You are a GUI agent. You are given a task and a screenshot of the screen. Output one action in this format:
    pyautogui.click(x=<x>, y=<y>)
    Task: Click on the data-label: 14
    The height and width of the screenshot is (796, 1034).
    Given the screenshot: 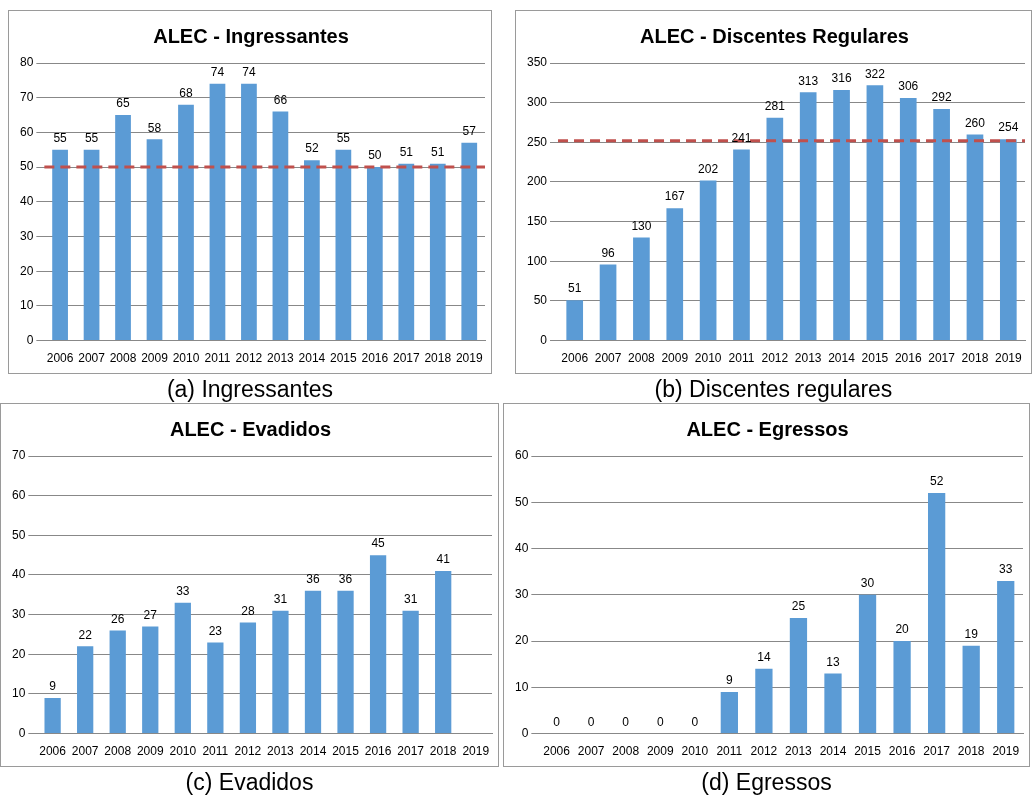 What is the action you would take?
    pyautogui.click(x=764, y=657)
    